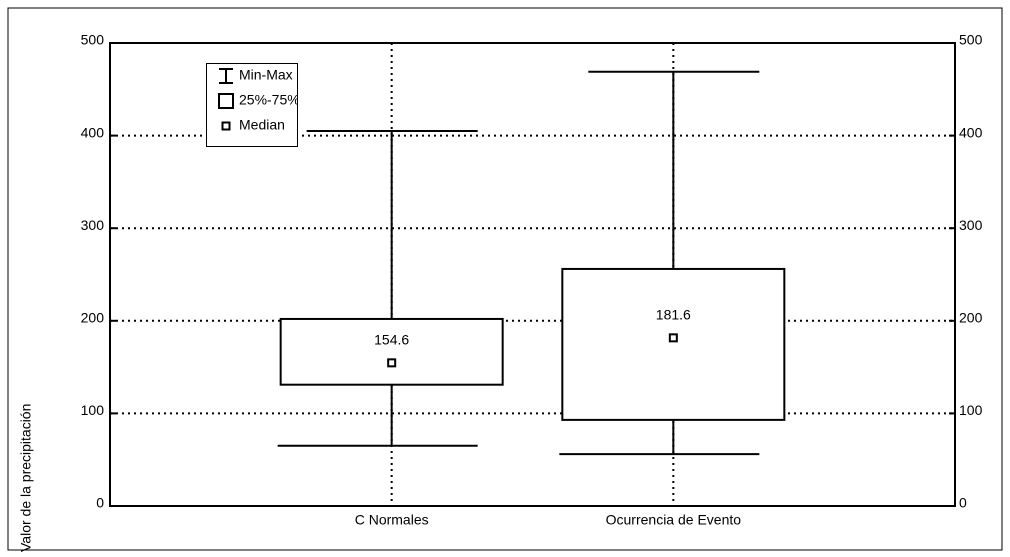 The height and width of the screenshot is (557, 1010). Describe the element at coordinates (392, 520) in the screenshot. I see `x-tick-label: C Normales` at that location.